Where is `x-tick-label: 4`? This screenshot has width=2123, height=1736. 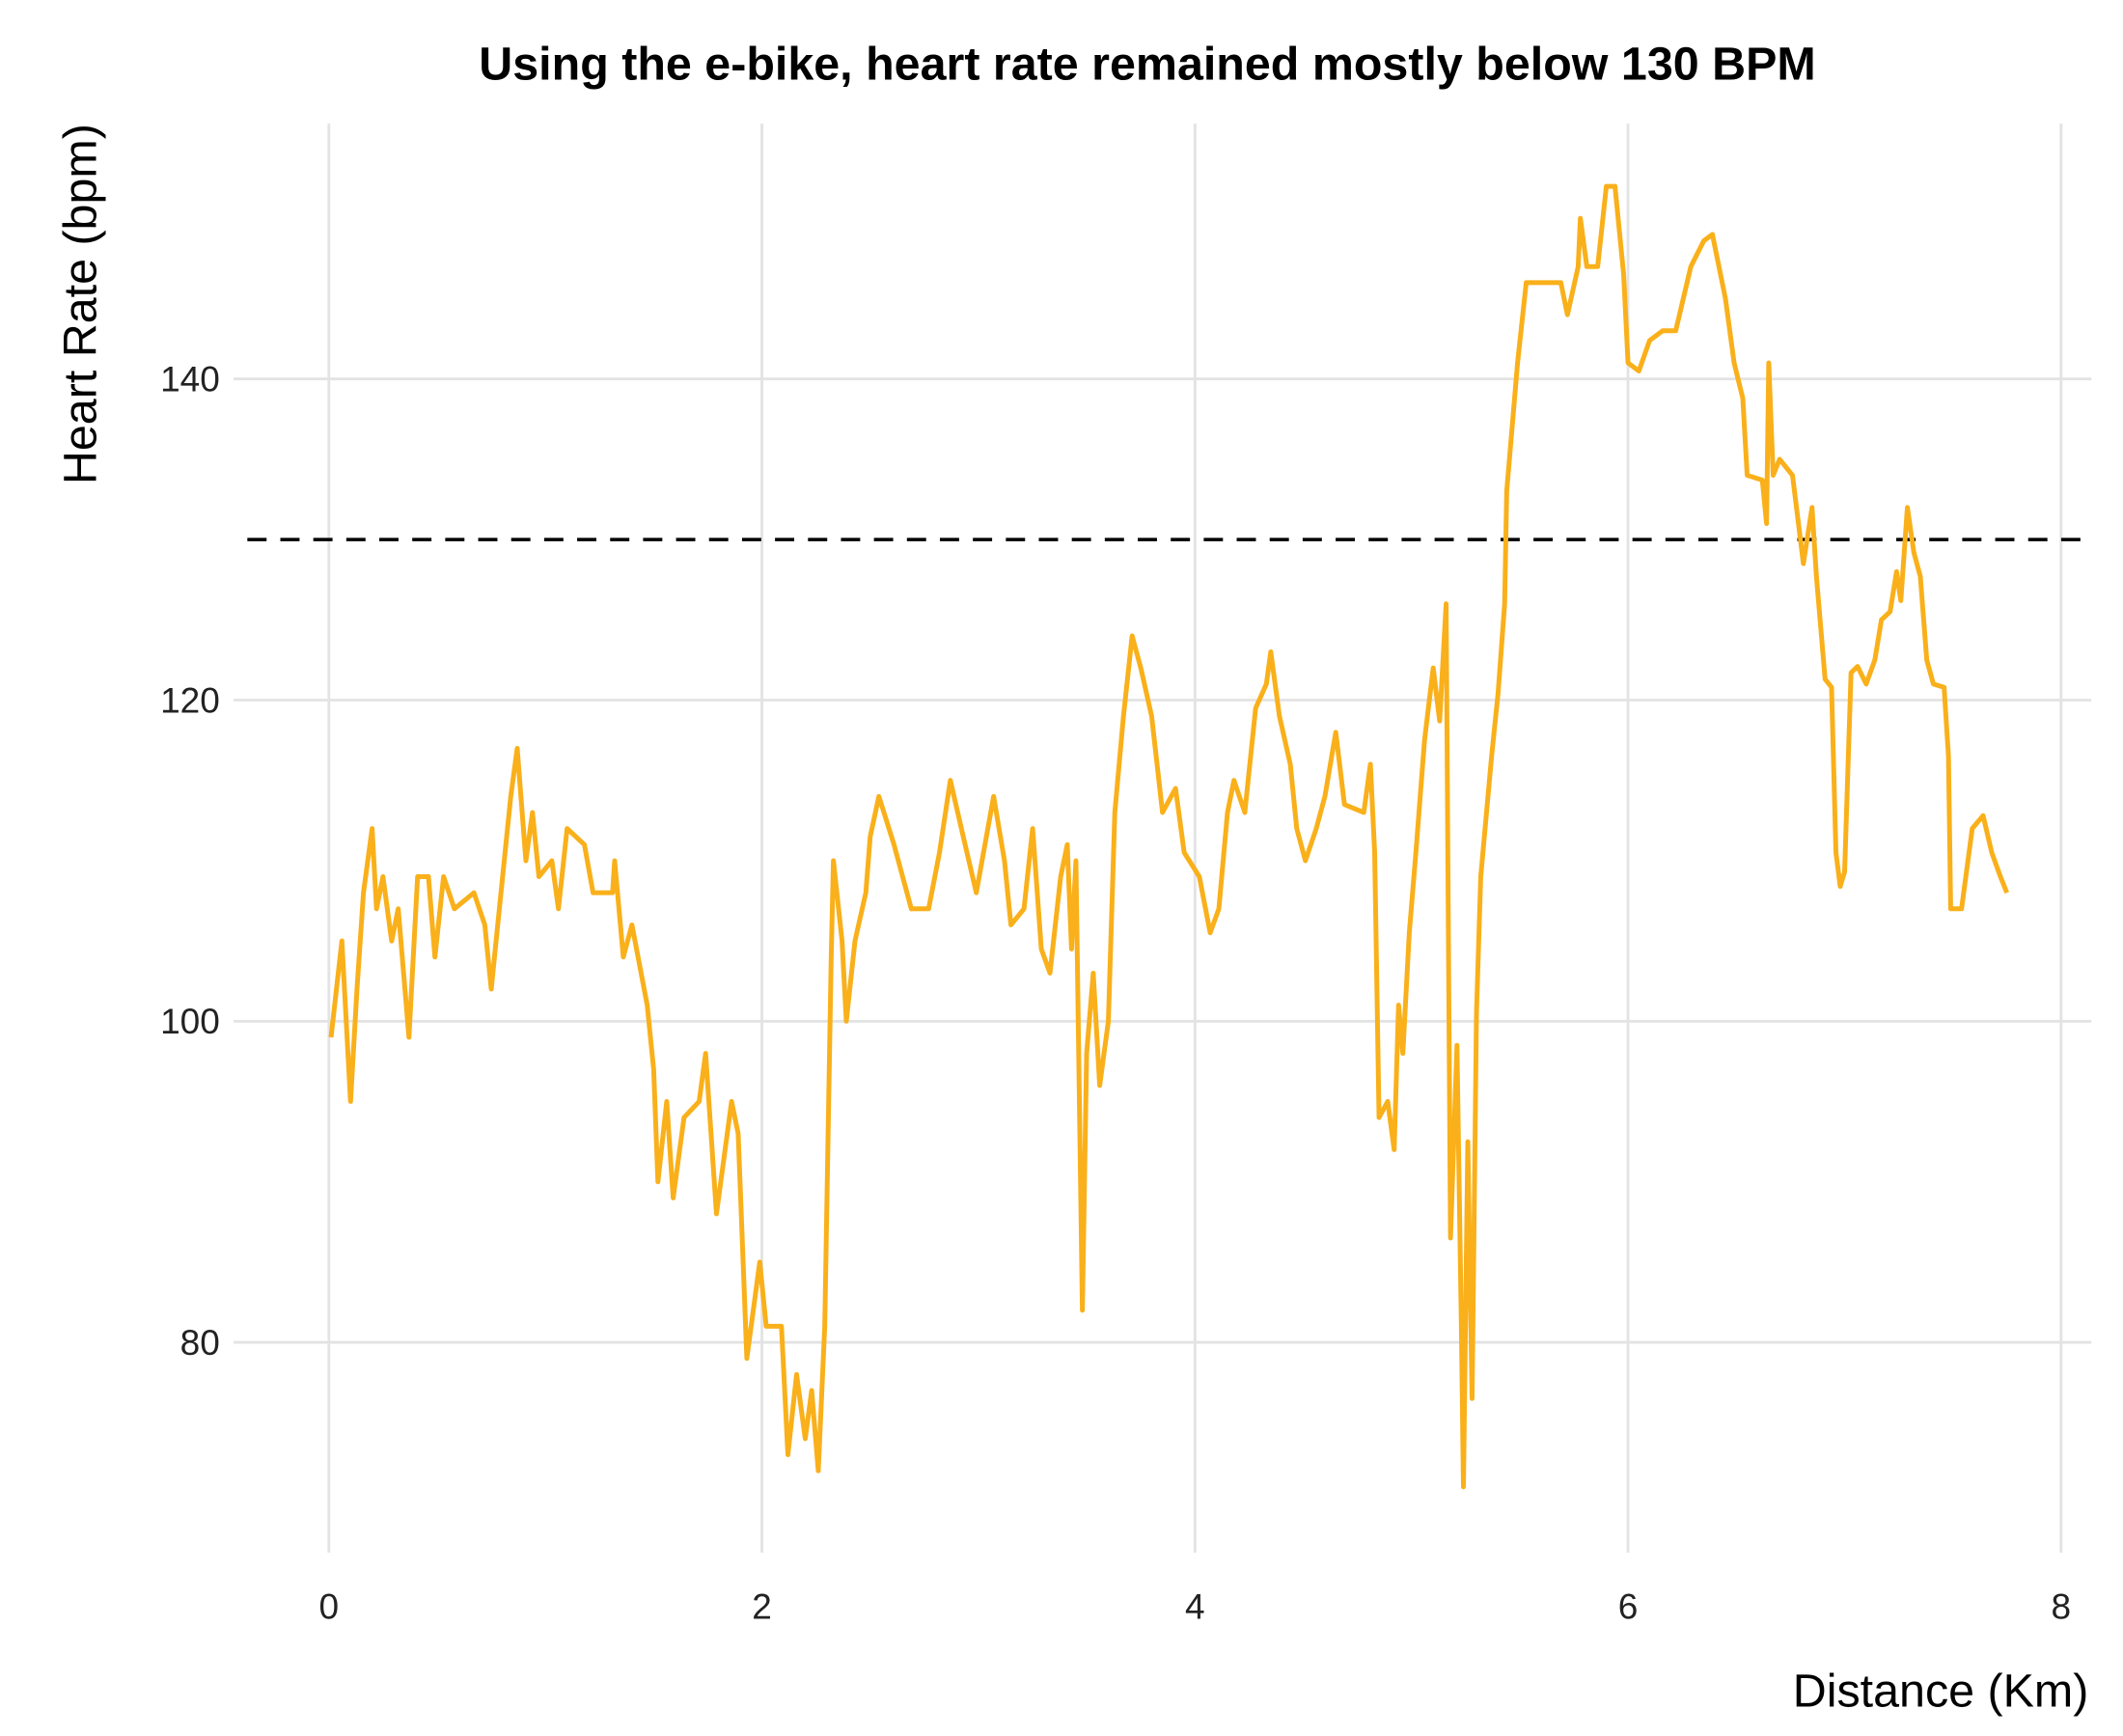
x-tick-label: 4 is located at coordinates (1195, 1605).